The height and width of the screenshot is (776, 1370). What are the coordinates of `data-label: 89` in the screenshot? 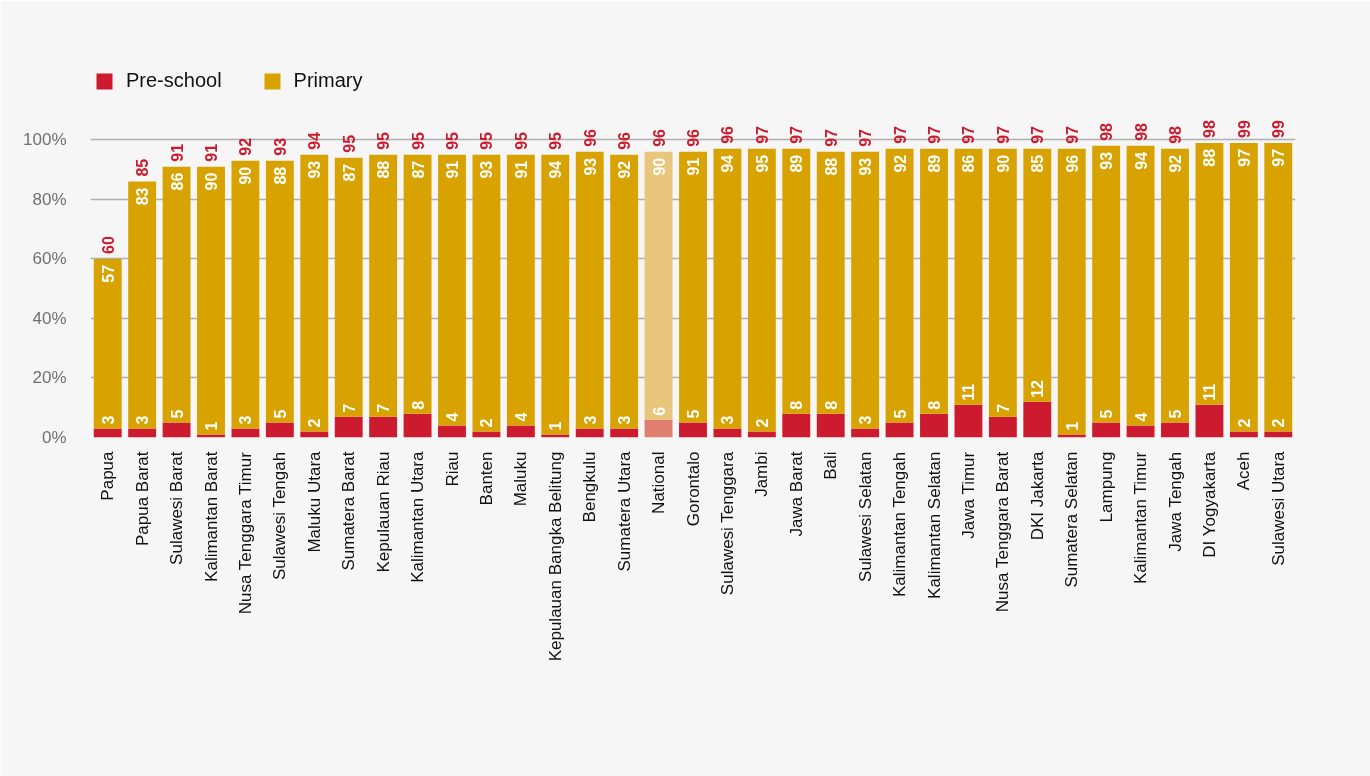 It's located at (797, 163).